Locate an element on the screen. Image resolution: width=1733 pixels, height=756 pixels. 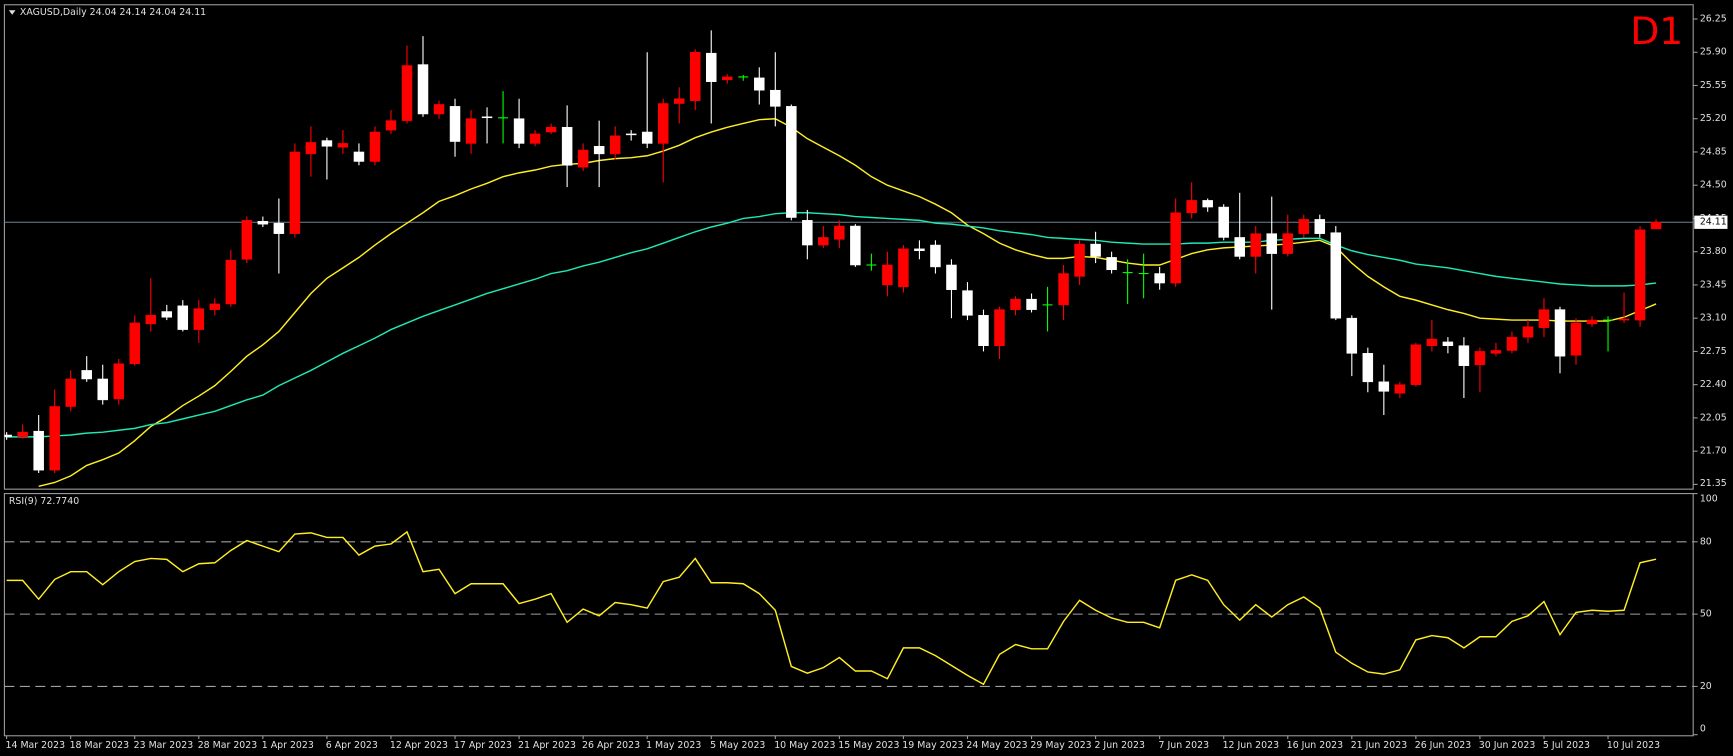
x-tick-label: 15 May 2023 is located at coordinates (868, 745).